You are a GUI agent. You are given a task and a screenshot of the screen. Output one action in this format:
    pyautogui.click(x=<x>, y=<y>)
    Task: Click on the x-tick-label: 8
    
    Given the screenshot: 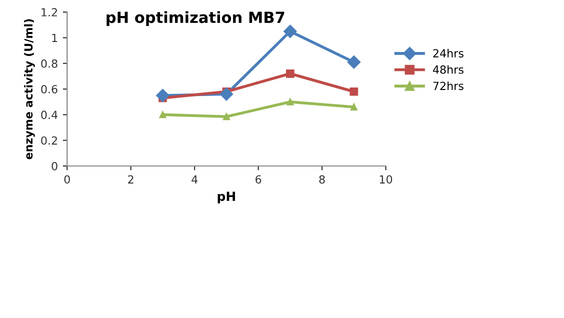 What is the action you would take?
    pyautogui.click(x=322, y=179)
    